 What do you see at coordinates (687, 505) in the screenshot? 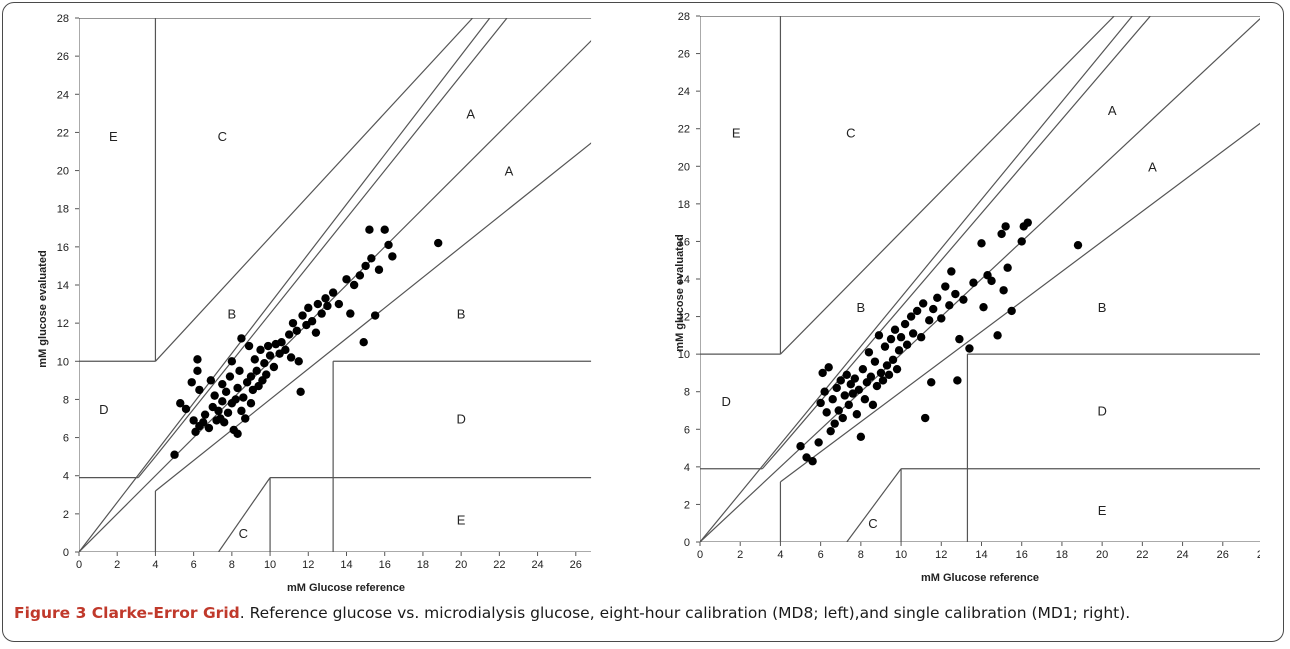
I see `y-tick-label: 2` at bounding box center [687, 505].